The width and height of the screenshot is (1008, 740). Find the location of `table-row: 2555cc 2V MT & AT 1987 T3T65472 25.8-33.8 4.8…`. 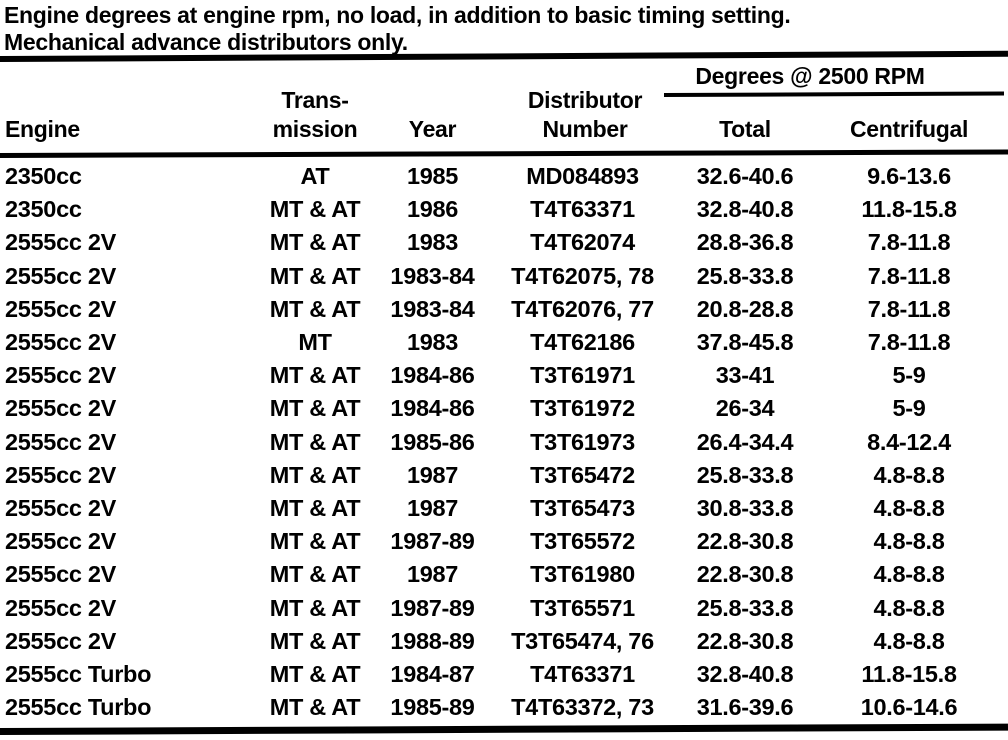

table-row: 2555cc 2V MT & AT 1987 T3T65472 25.8-33.8 4.8… is located at coordinates (504, 475).